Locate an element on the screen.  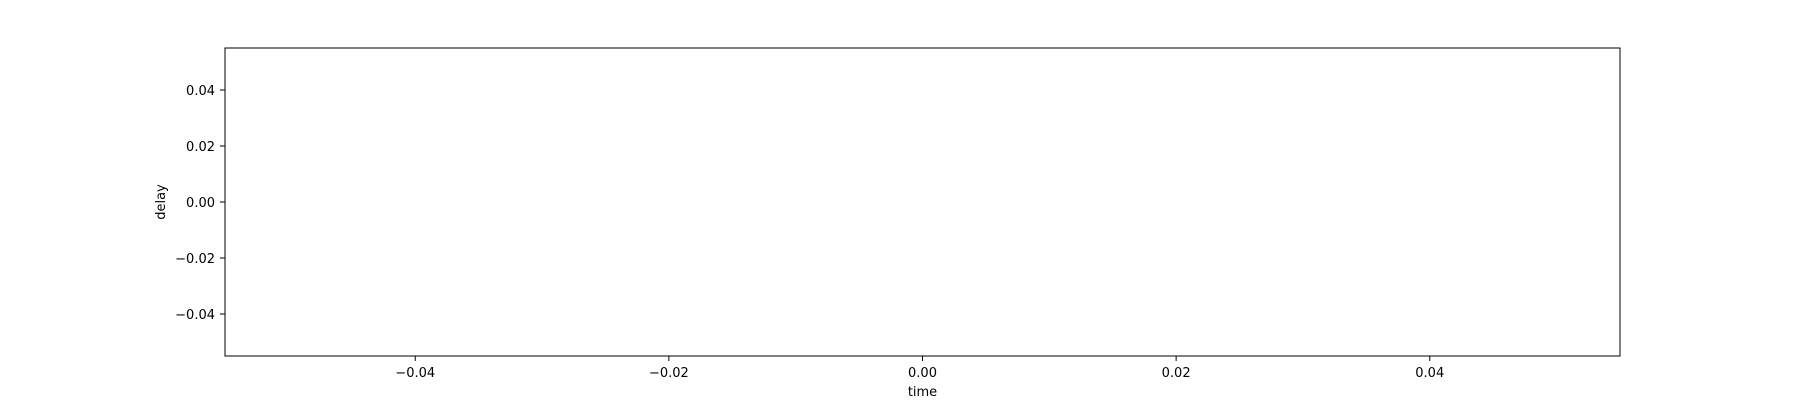
y-axis: 0.04 0.02 0.00 −0.02 −0.04 is located at coordinates (200, 203).